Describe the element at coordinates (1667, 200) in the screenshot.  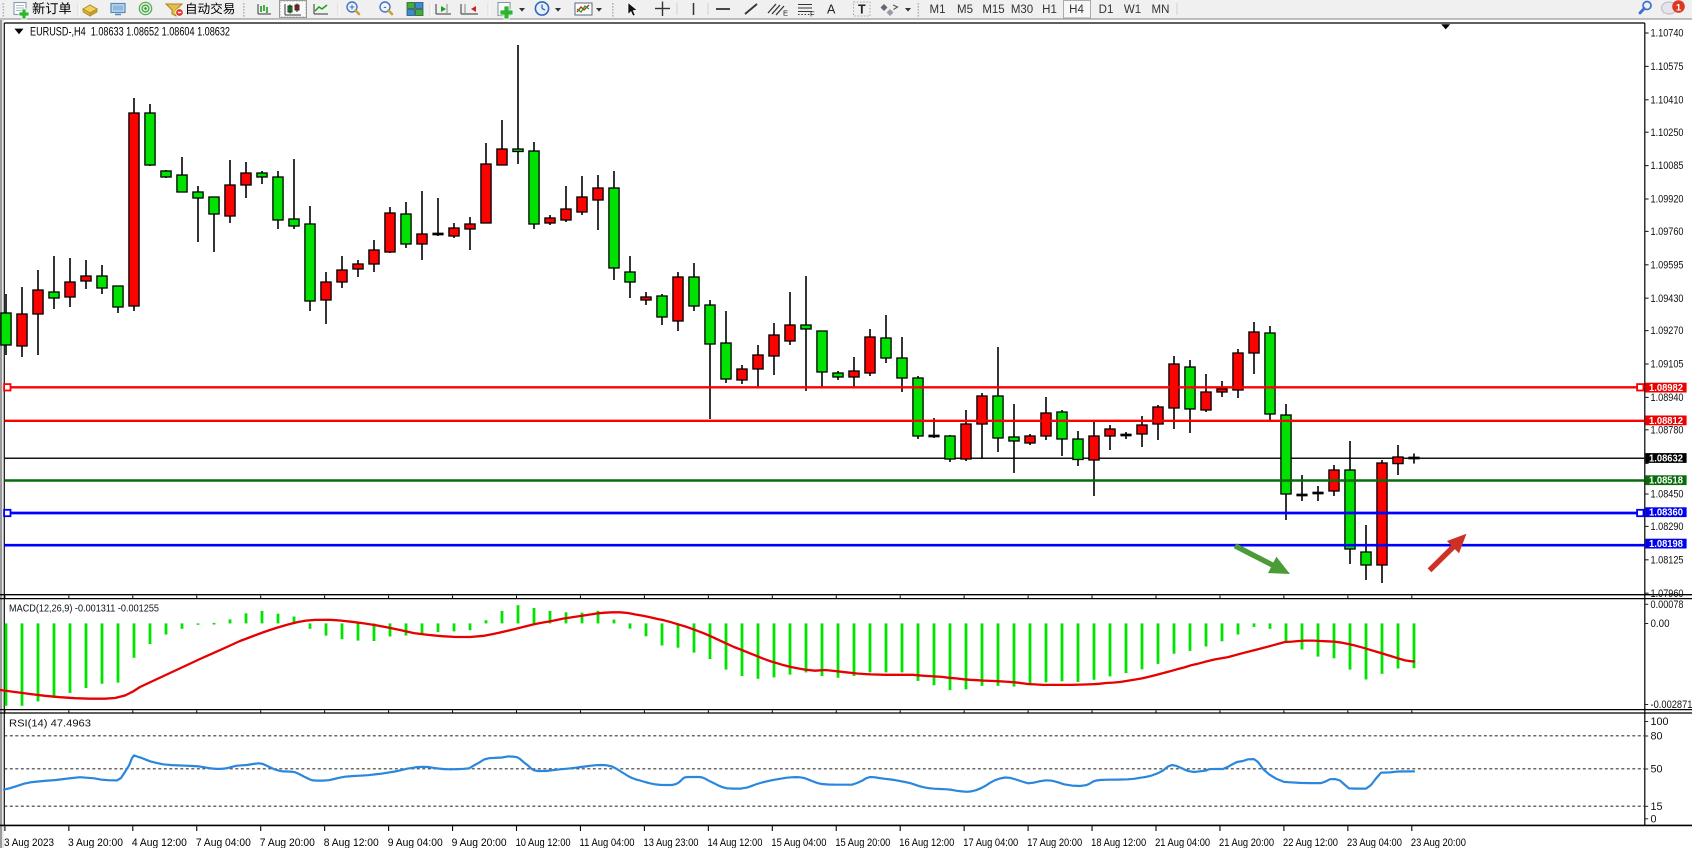
I see `svg-text: 1.09920` at that location.